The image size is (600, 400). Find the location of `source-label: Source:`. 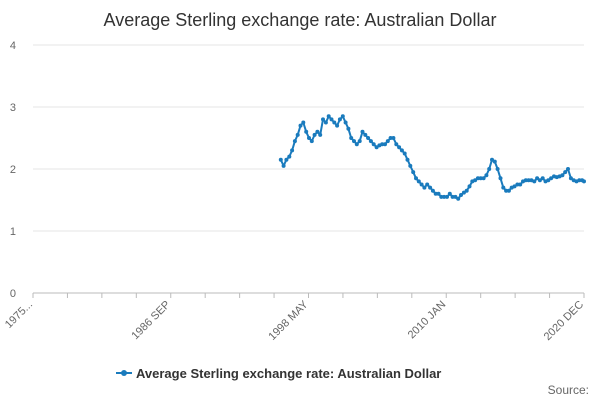

source-label: Source: is located at coordinates (568, 390).